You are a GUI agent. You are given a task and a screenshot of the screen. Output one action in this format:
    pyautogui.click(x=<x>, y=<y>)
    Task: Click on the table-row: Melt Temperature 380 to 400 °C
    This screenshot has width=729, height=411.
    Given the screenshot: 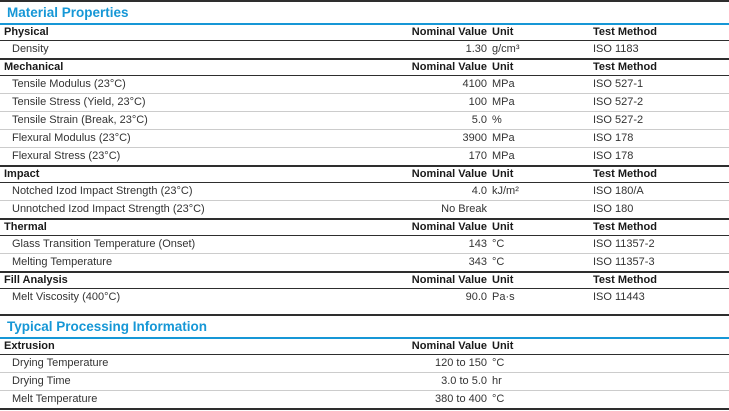 What is the action you would take?
    pyautogui.click(x=364, y=399)
    